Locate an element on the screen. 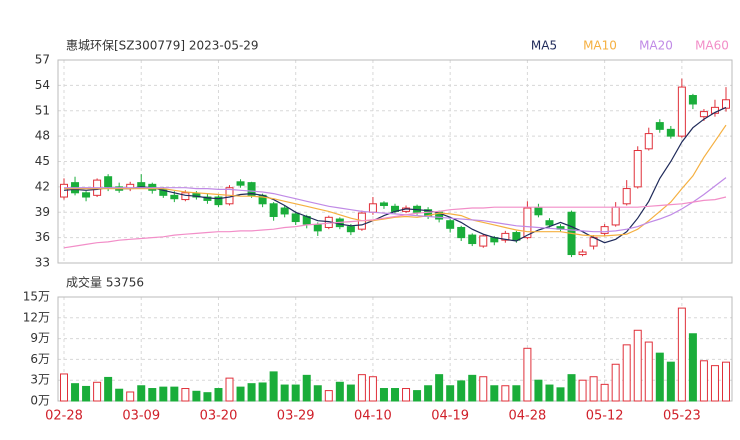  y-tick-label: 54 is located at coordinates (42, 85).